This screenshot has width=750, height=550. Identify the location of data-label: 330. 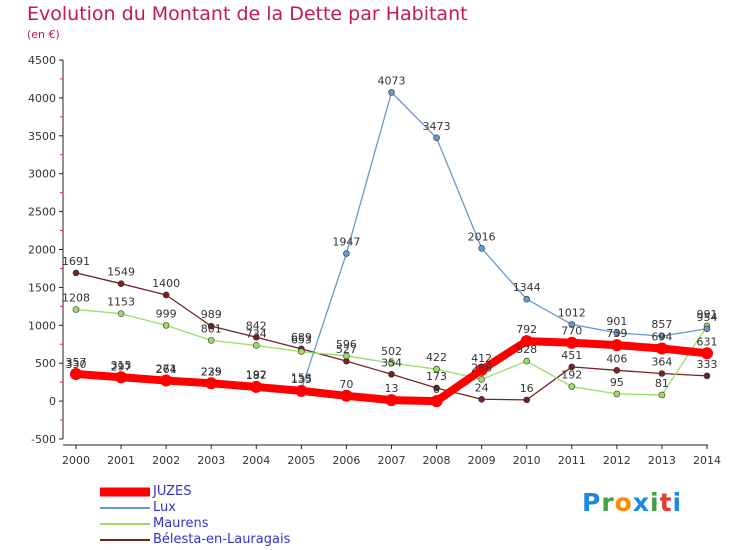
(76, 364).